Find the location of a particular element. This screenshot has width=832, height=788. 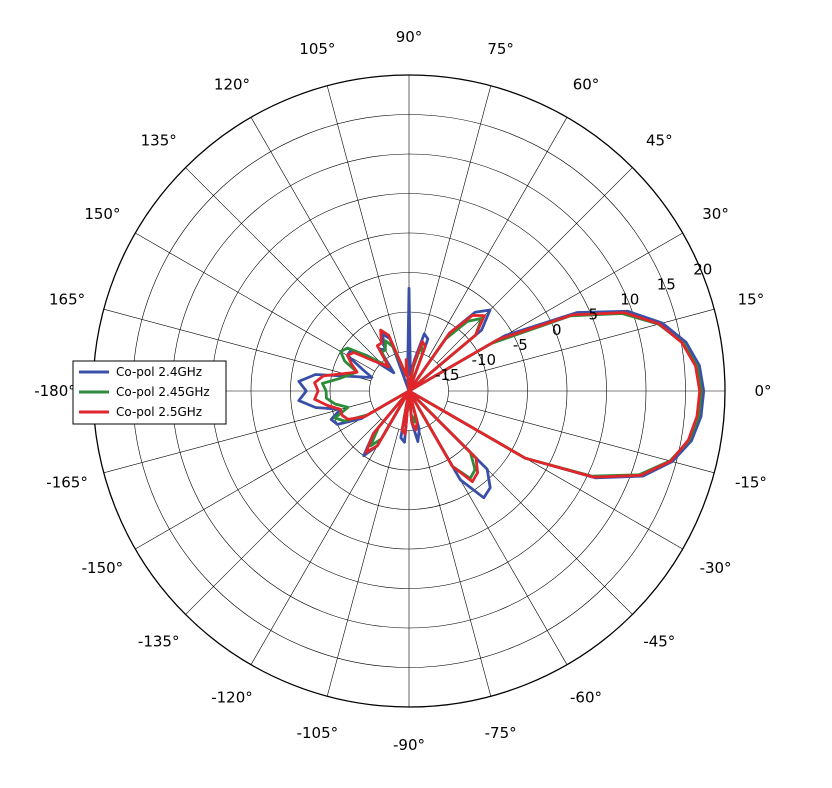

angular-tick-label: -60° is located at coordinates (586, 698).